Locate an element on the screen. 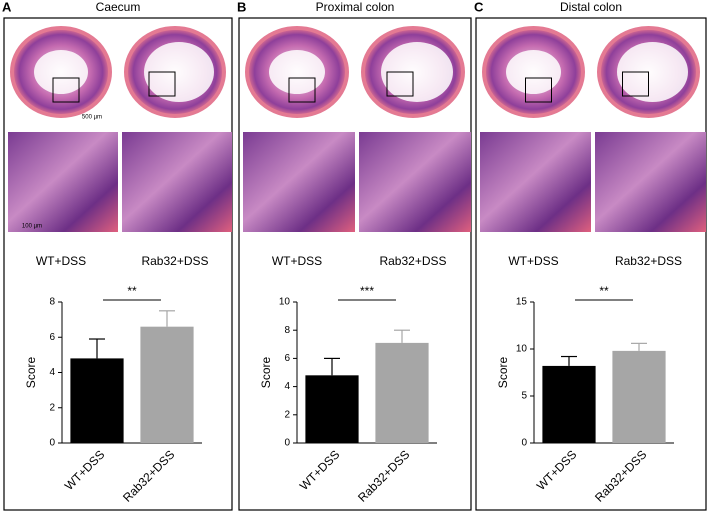  panel-letter: A is located at coordinates (7, 7).